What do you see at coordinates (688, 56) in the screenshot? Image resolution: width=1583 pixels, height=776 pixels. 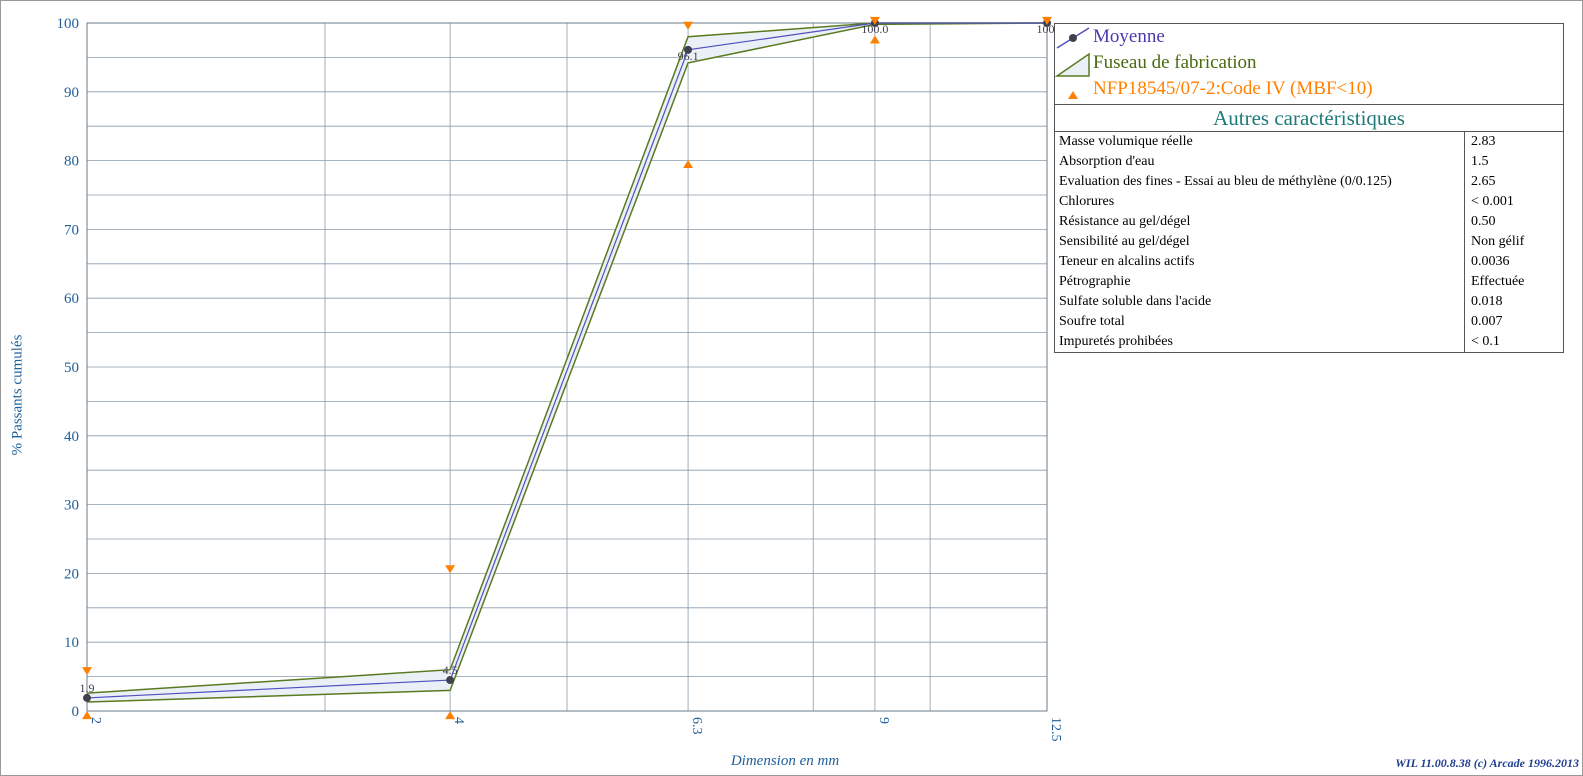 I see `mean-data-label: 96.1` at bounding box center [688, 56].